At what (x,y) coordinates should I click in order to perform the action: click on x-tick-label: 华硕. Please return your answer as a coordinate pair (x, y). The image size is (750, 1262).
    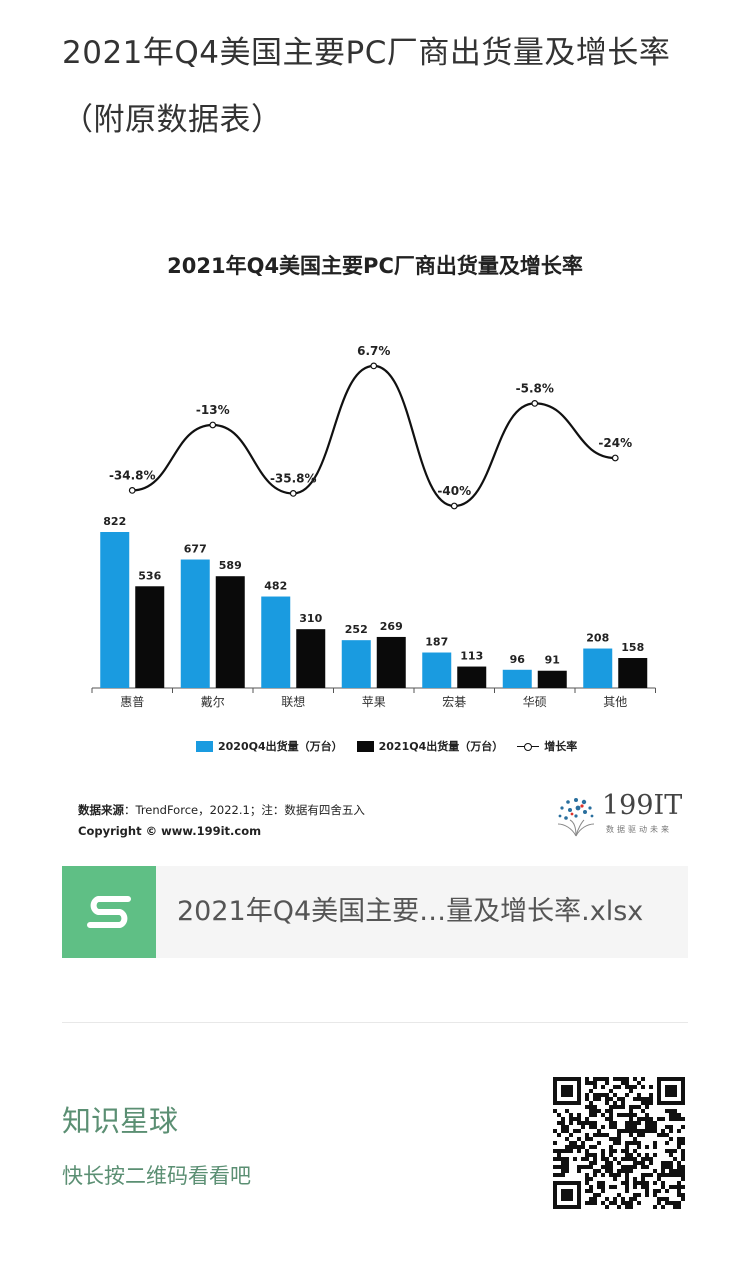
    Looking at the image, I should click on (535, 702).